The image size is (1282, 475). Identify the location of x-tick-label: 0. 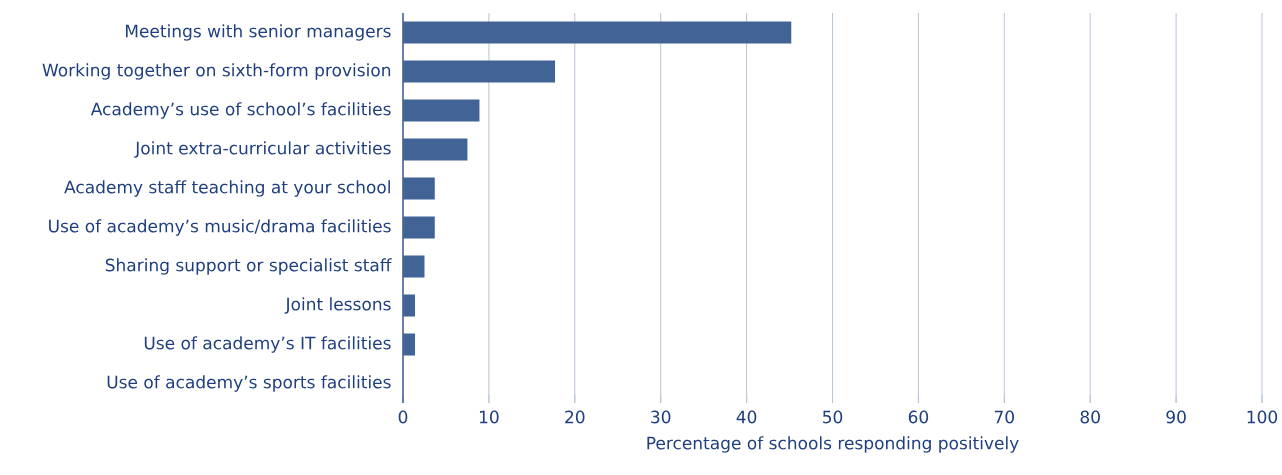
(403, 417).